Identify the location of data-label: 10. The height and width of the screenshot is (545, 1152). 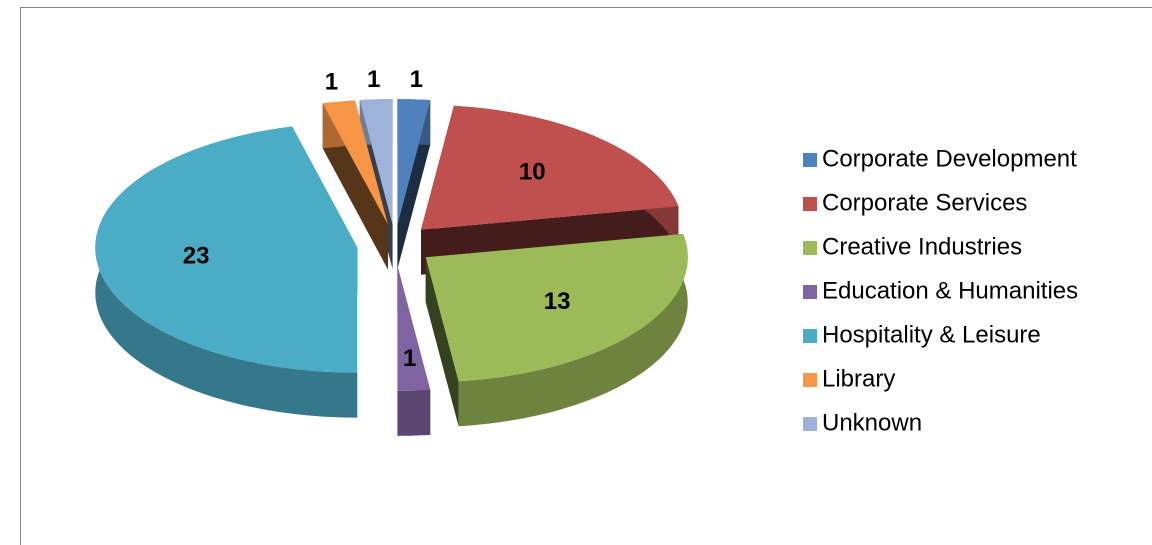
(532, 172).